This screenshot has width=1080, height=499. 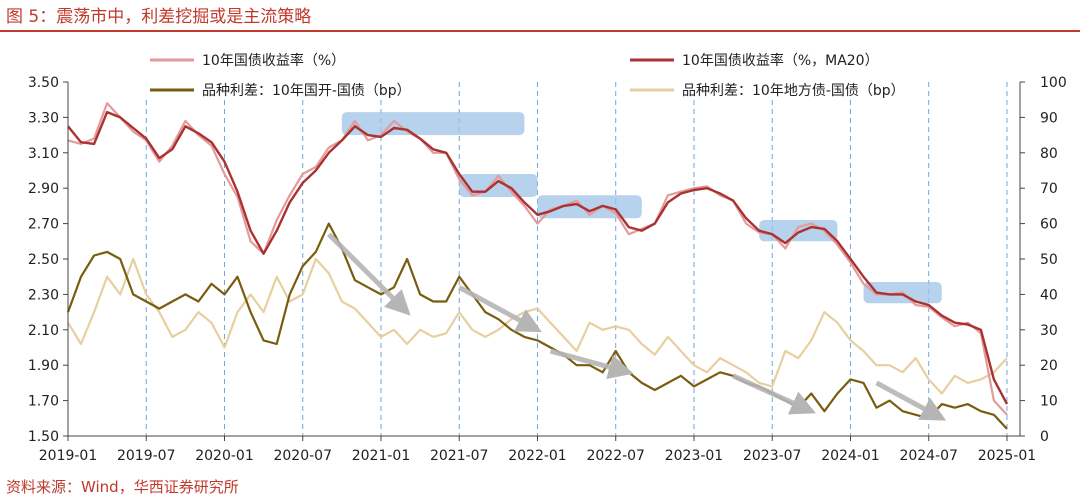 I want to click on right-tick-90: 90, so click(x=1049, y=118).